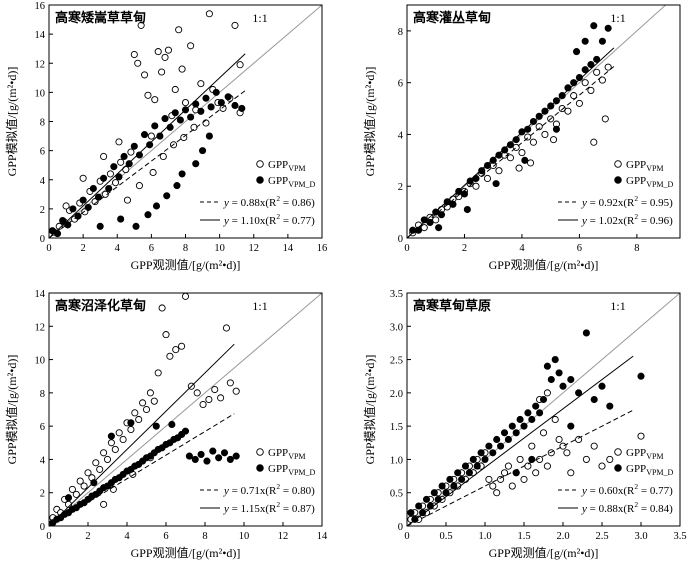  What do you see at coordinates (544, 552) in the screenshot?
I see `x-axis-title: GPP观测值/[g/(m²•d)]` at bounding box center [544, 552].